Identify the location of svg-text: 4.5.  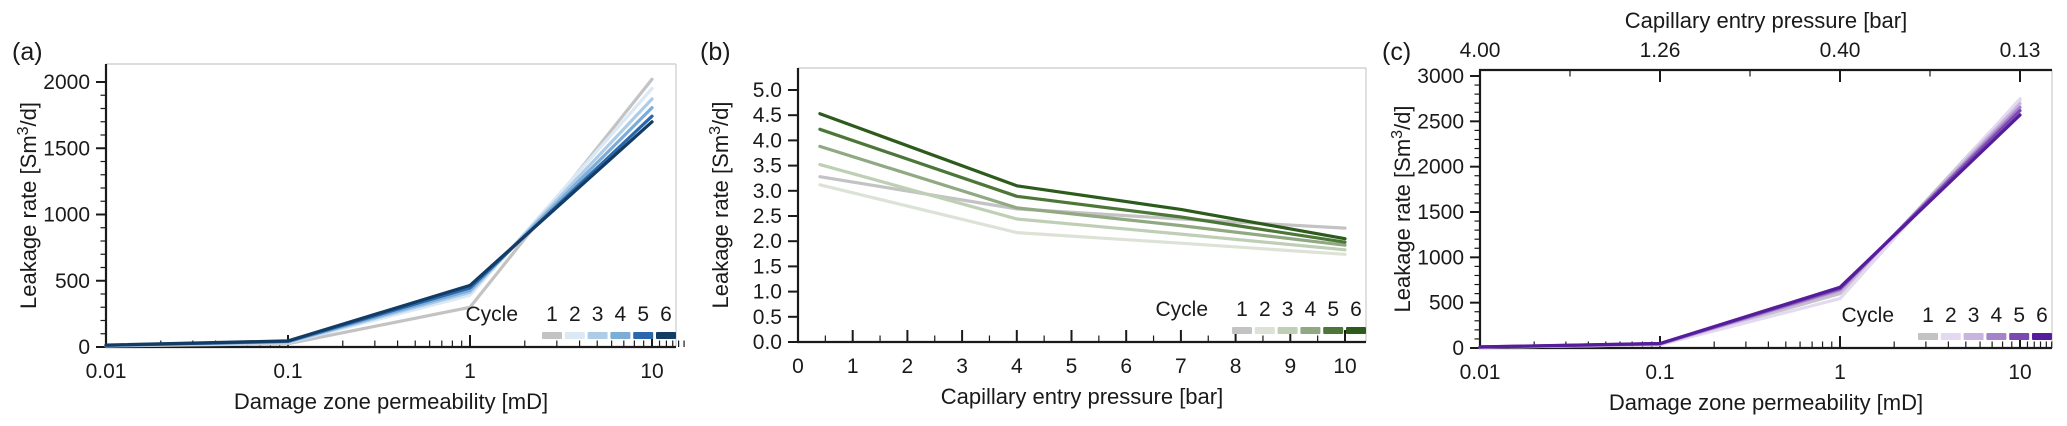
(767, 115).